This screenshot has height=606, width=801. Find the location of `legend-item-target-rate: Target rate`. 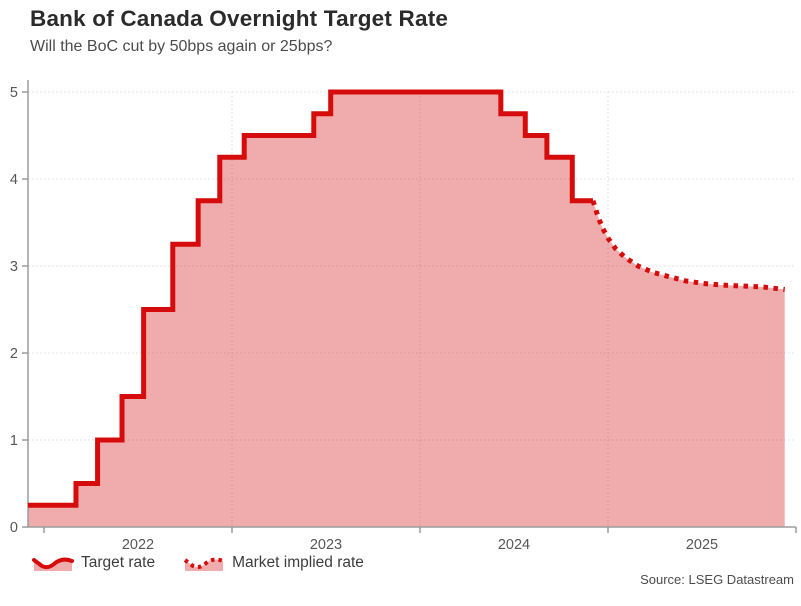

legend-item-target-rate: Target rate is located at coordinates (93, 562).